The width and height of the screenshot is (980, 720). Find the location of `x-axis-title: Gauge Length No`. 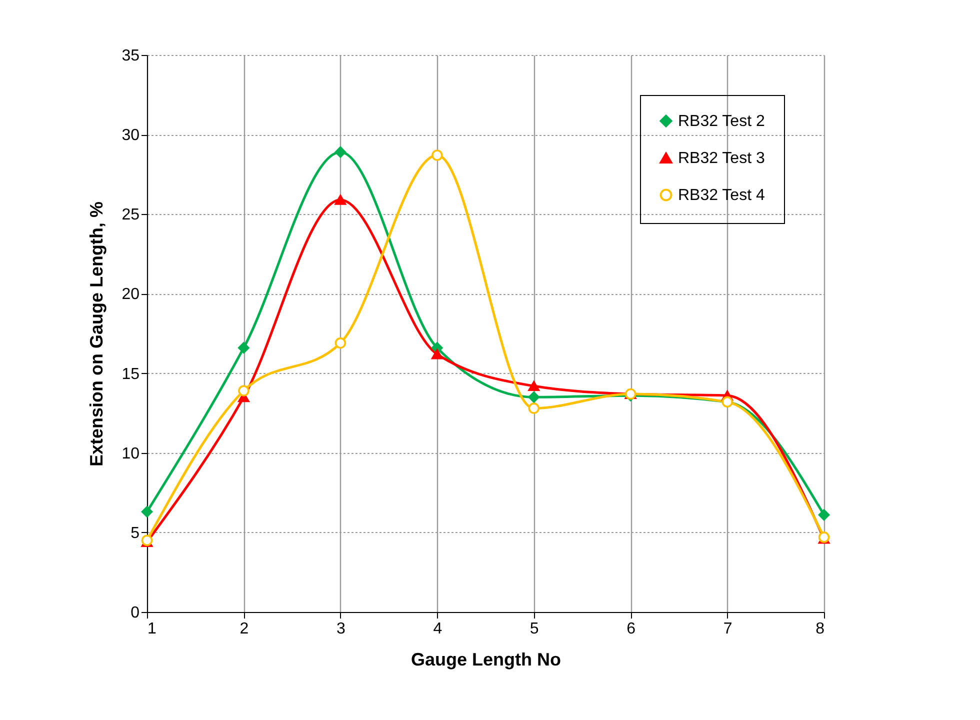

x-axis-title: Gauge Length No is located at coordinates (486, 660).